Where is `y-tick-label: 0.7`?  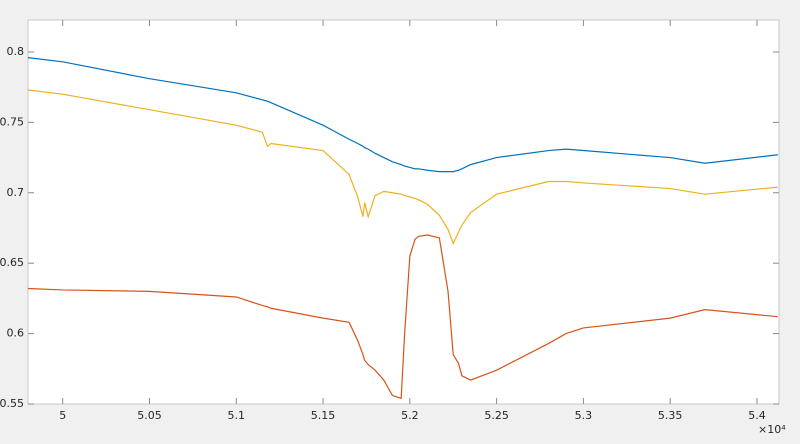
y-tick-label: 0.7 is located at coordinates (16, 192).